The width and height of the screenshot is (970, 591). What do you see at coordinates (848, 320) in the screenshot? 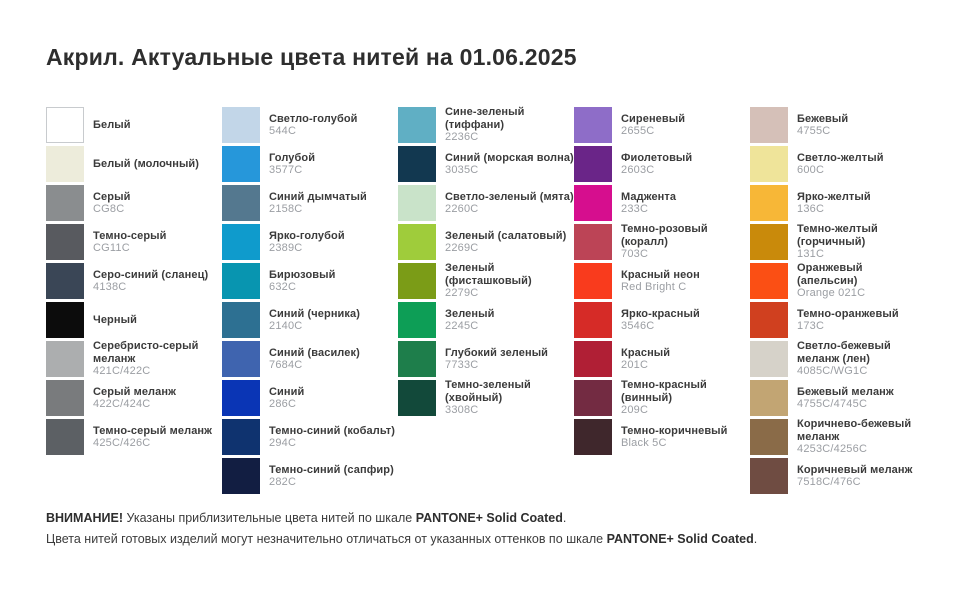
I see `swatch-labels: Темно-оранжевый 173C` at bounding box center [848, 320].